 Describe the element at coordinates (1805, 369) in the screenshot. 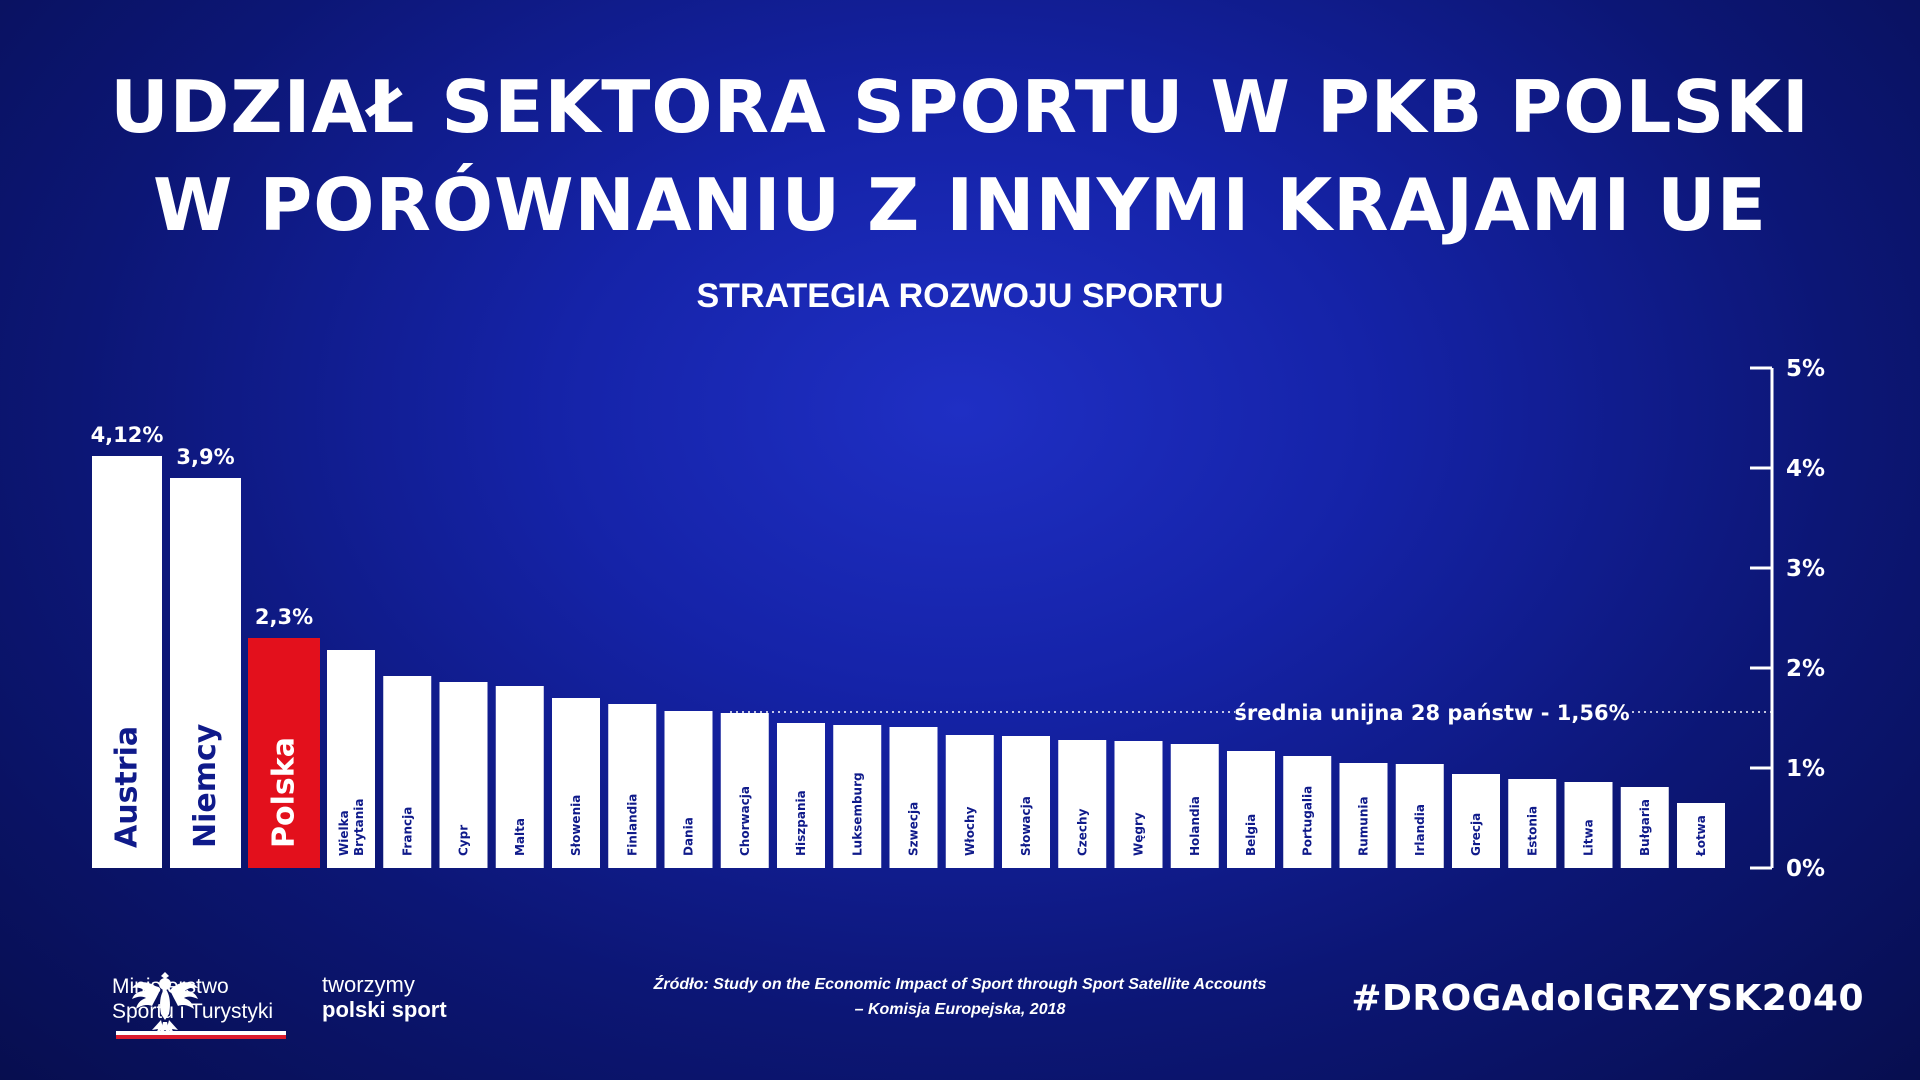

I see `y-axis-tick-label: 5%` at that location.